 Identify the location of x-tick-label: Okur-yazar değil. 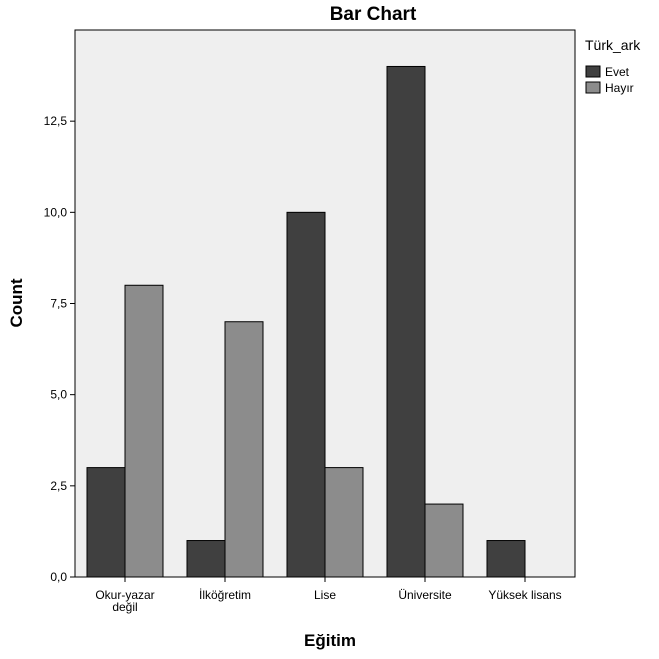
(124, 601).